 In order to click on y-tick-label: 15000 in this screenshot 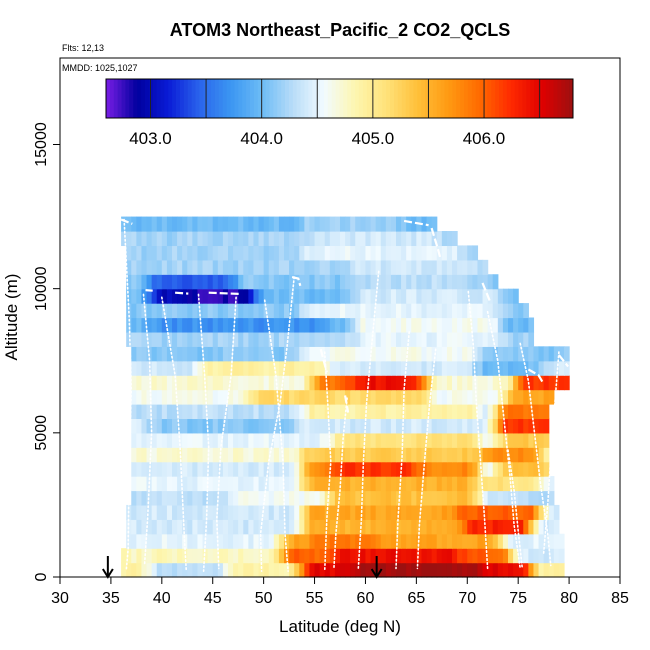, I will do `click(41, 144)`.